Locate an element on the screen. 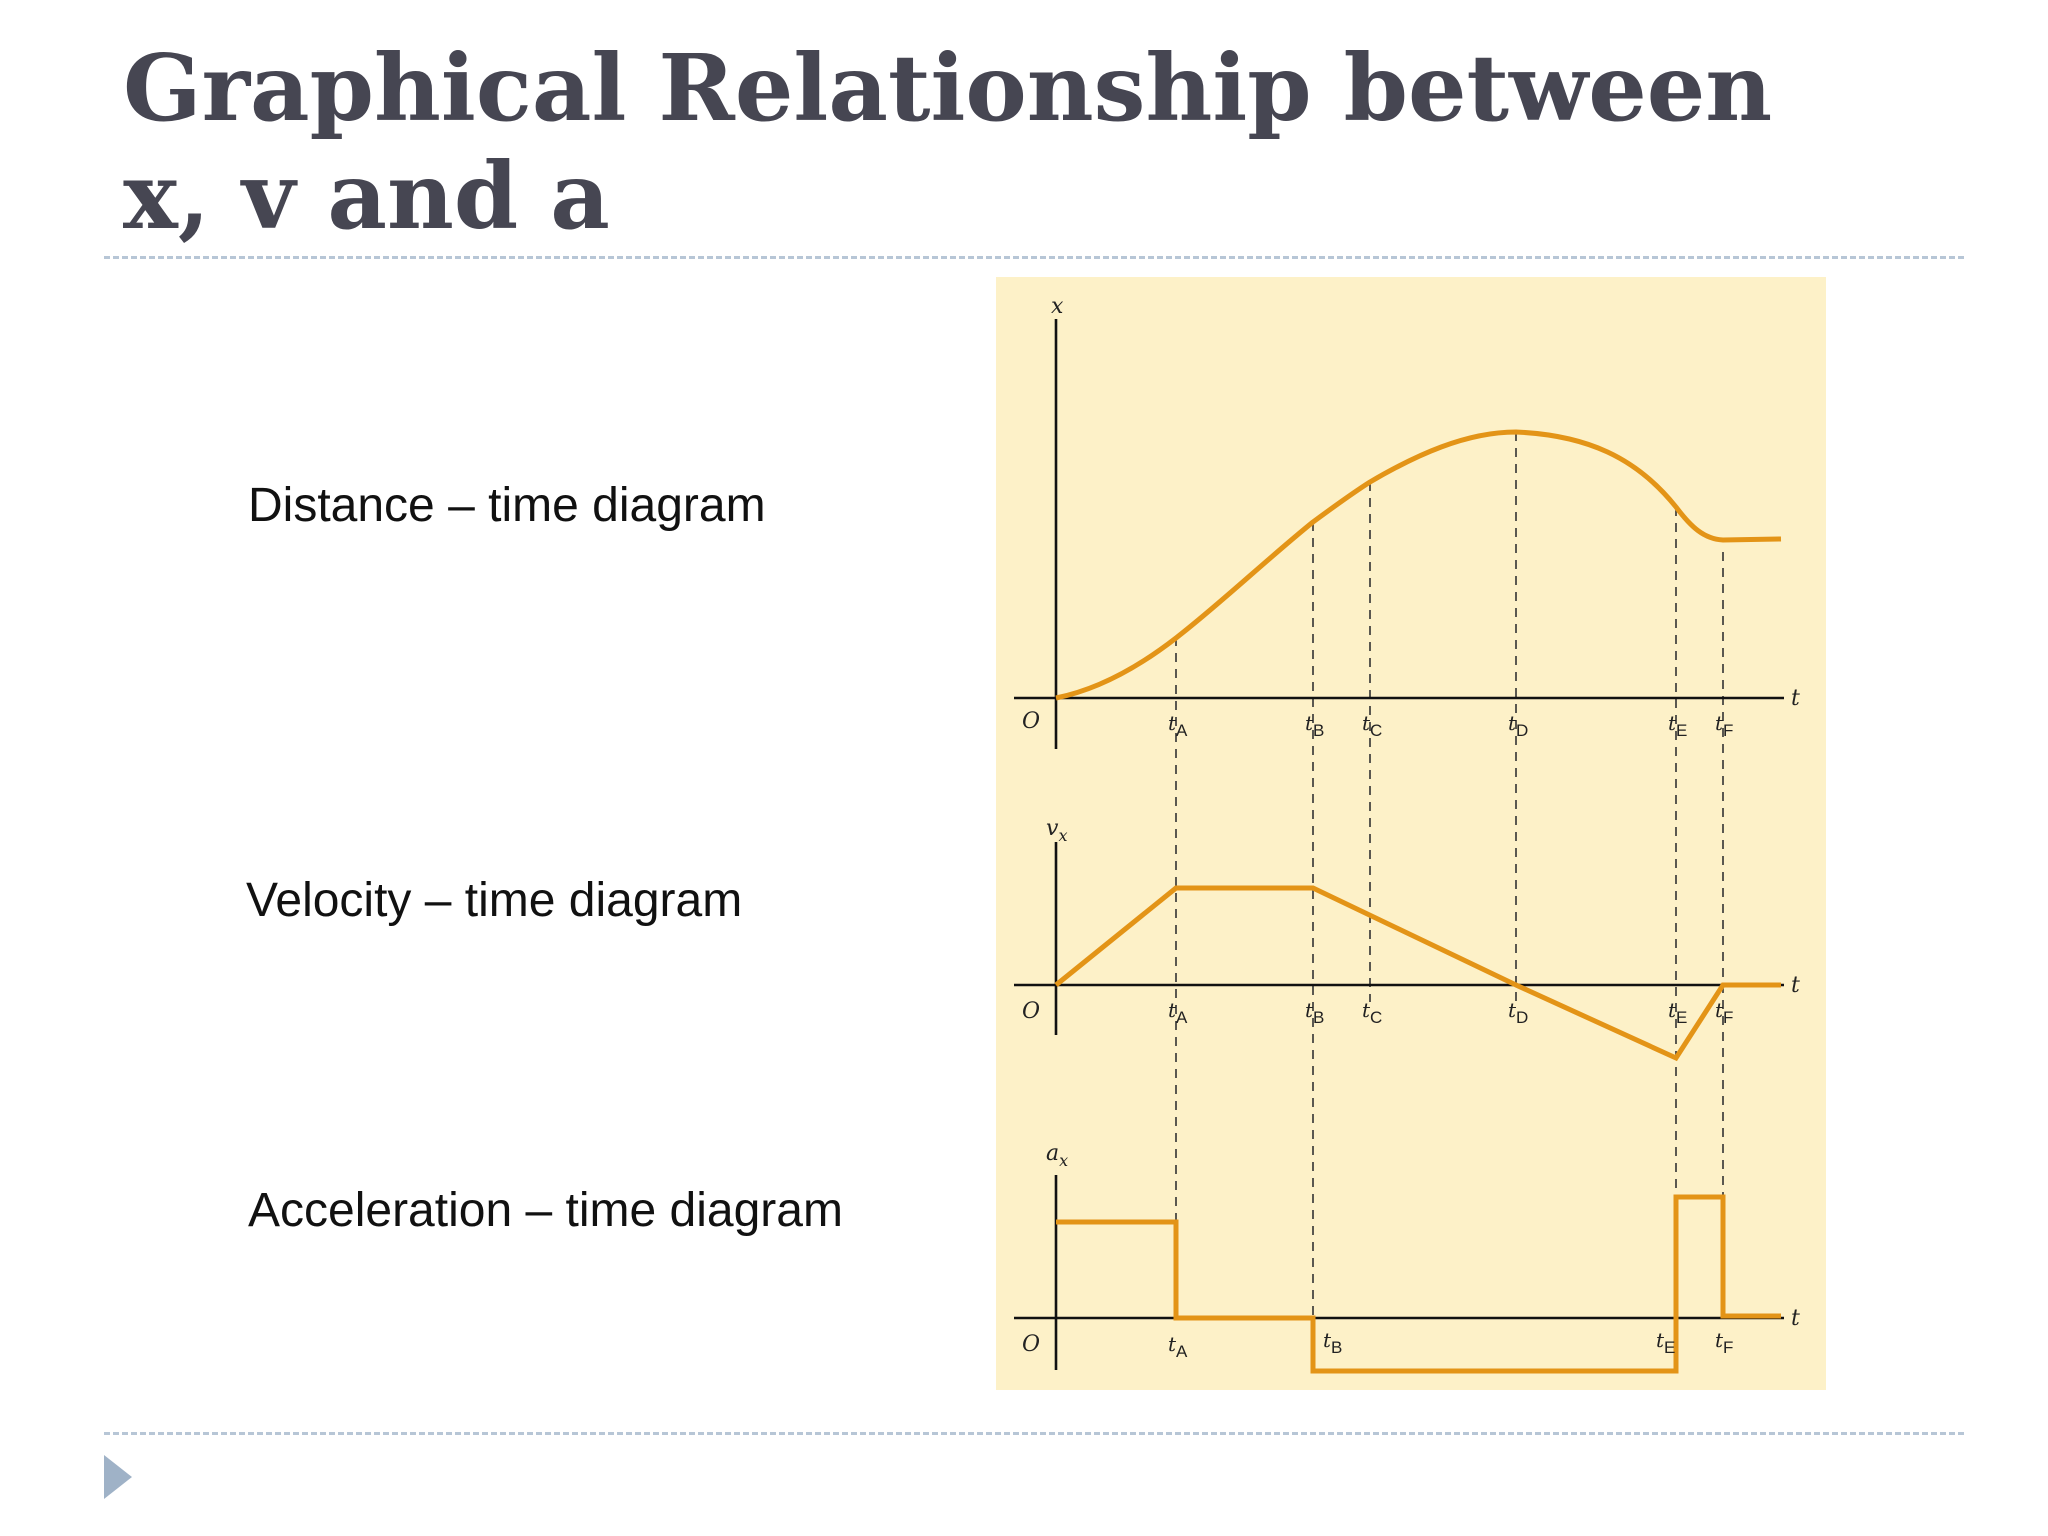 The height and width of the screenshot is (1536, 2048). a-panel-ticks: tA tB tE tF is located at coordinates (1450, 1344).